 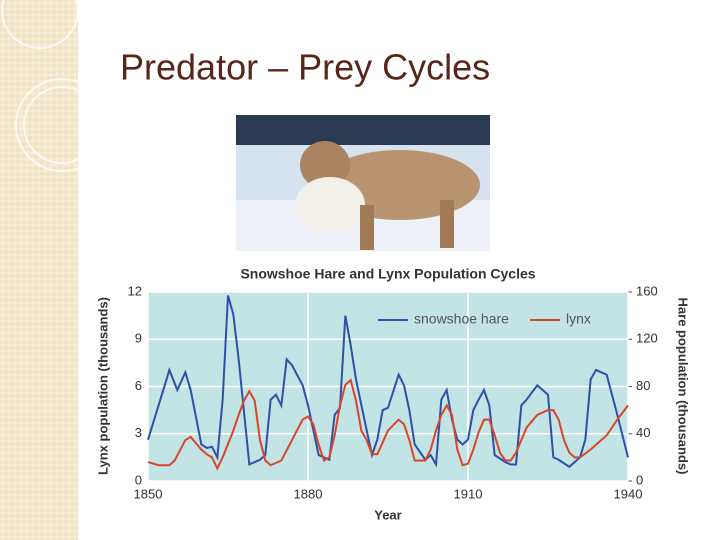 I want to click on y2-tick-label: 120, so click(x=647, y=338).